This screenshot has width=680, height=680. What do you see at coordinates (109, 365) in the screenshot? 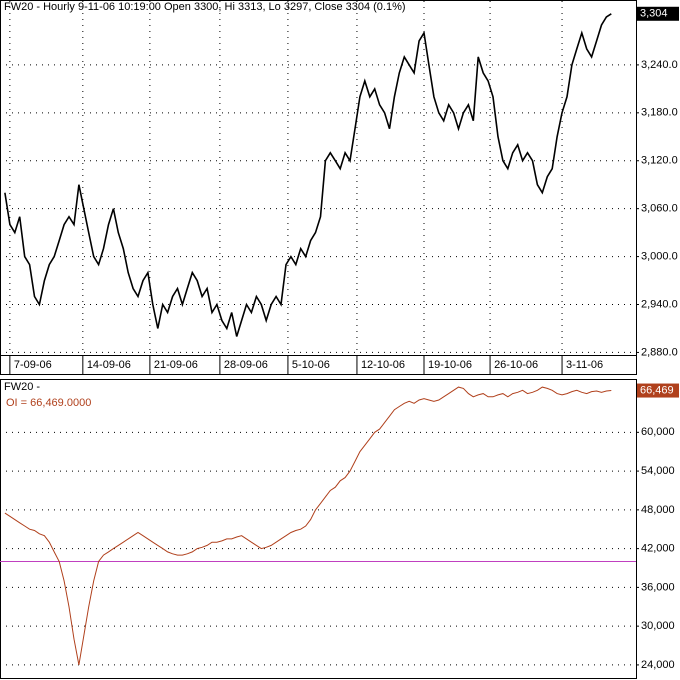
I see `x-tick-label: 14-09-06` at bounding box center [109, 365].